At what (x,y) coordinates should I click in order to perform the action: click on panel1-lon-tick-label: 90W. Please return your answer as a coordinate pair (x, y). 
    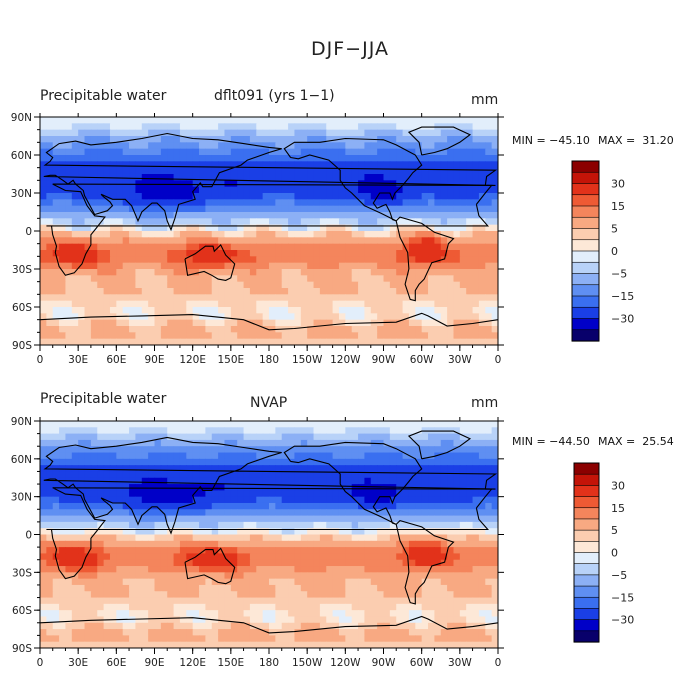
    Looking at the image, I should click on (384, 360).